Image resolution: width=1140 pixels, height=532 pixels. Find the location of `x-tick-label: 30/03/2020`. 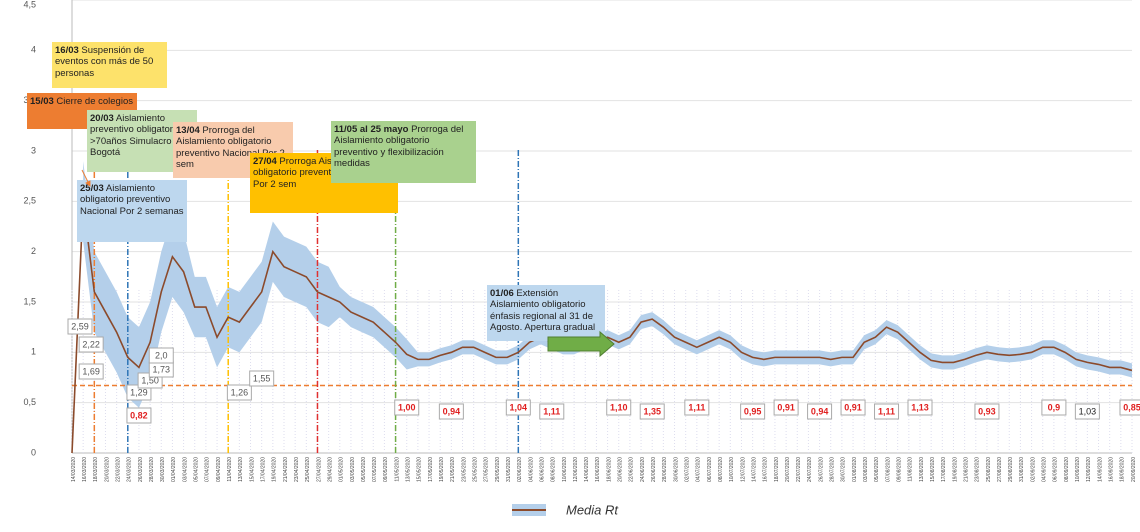

x-tick-label: 30/03/2020 is located at coordinates (163, 469).